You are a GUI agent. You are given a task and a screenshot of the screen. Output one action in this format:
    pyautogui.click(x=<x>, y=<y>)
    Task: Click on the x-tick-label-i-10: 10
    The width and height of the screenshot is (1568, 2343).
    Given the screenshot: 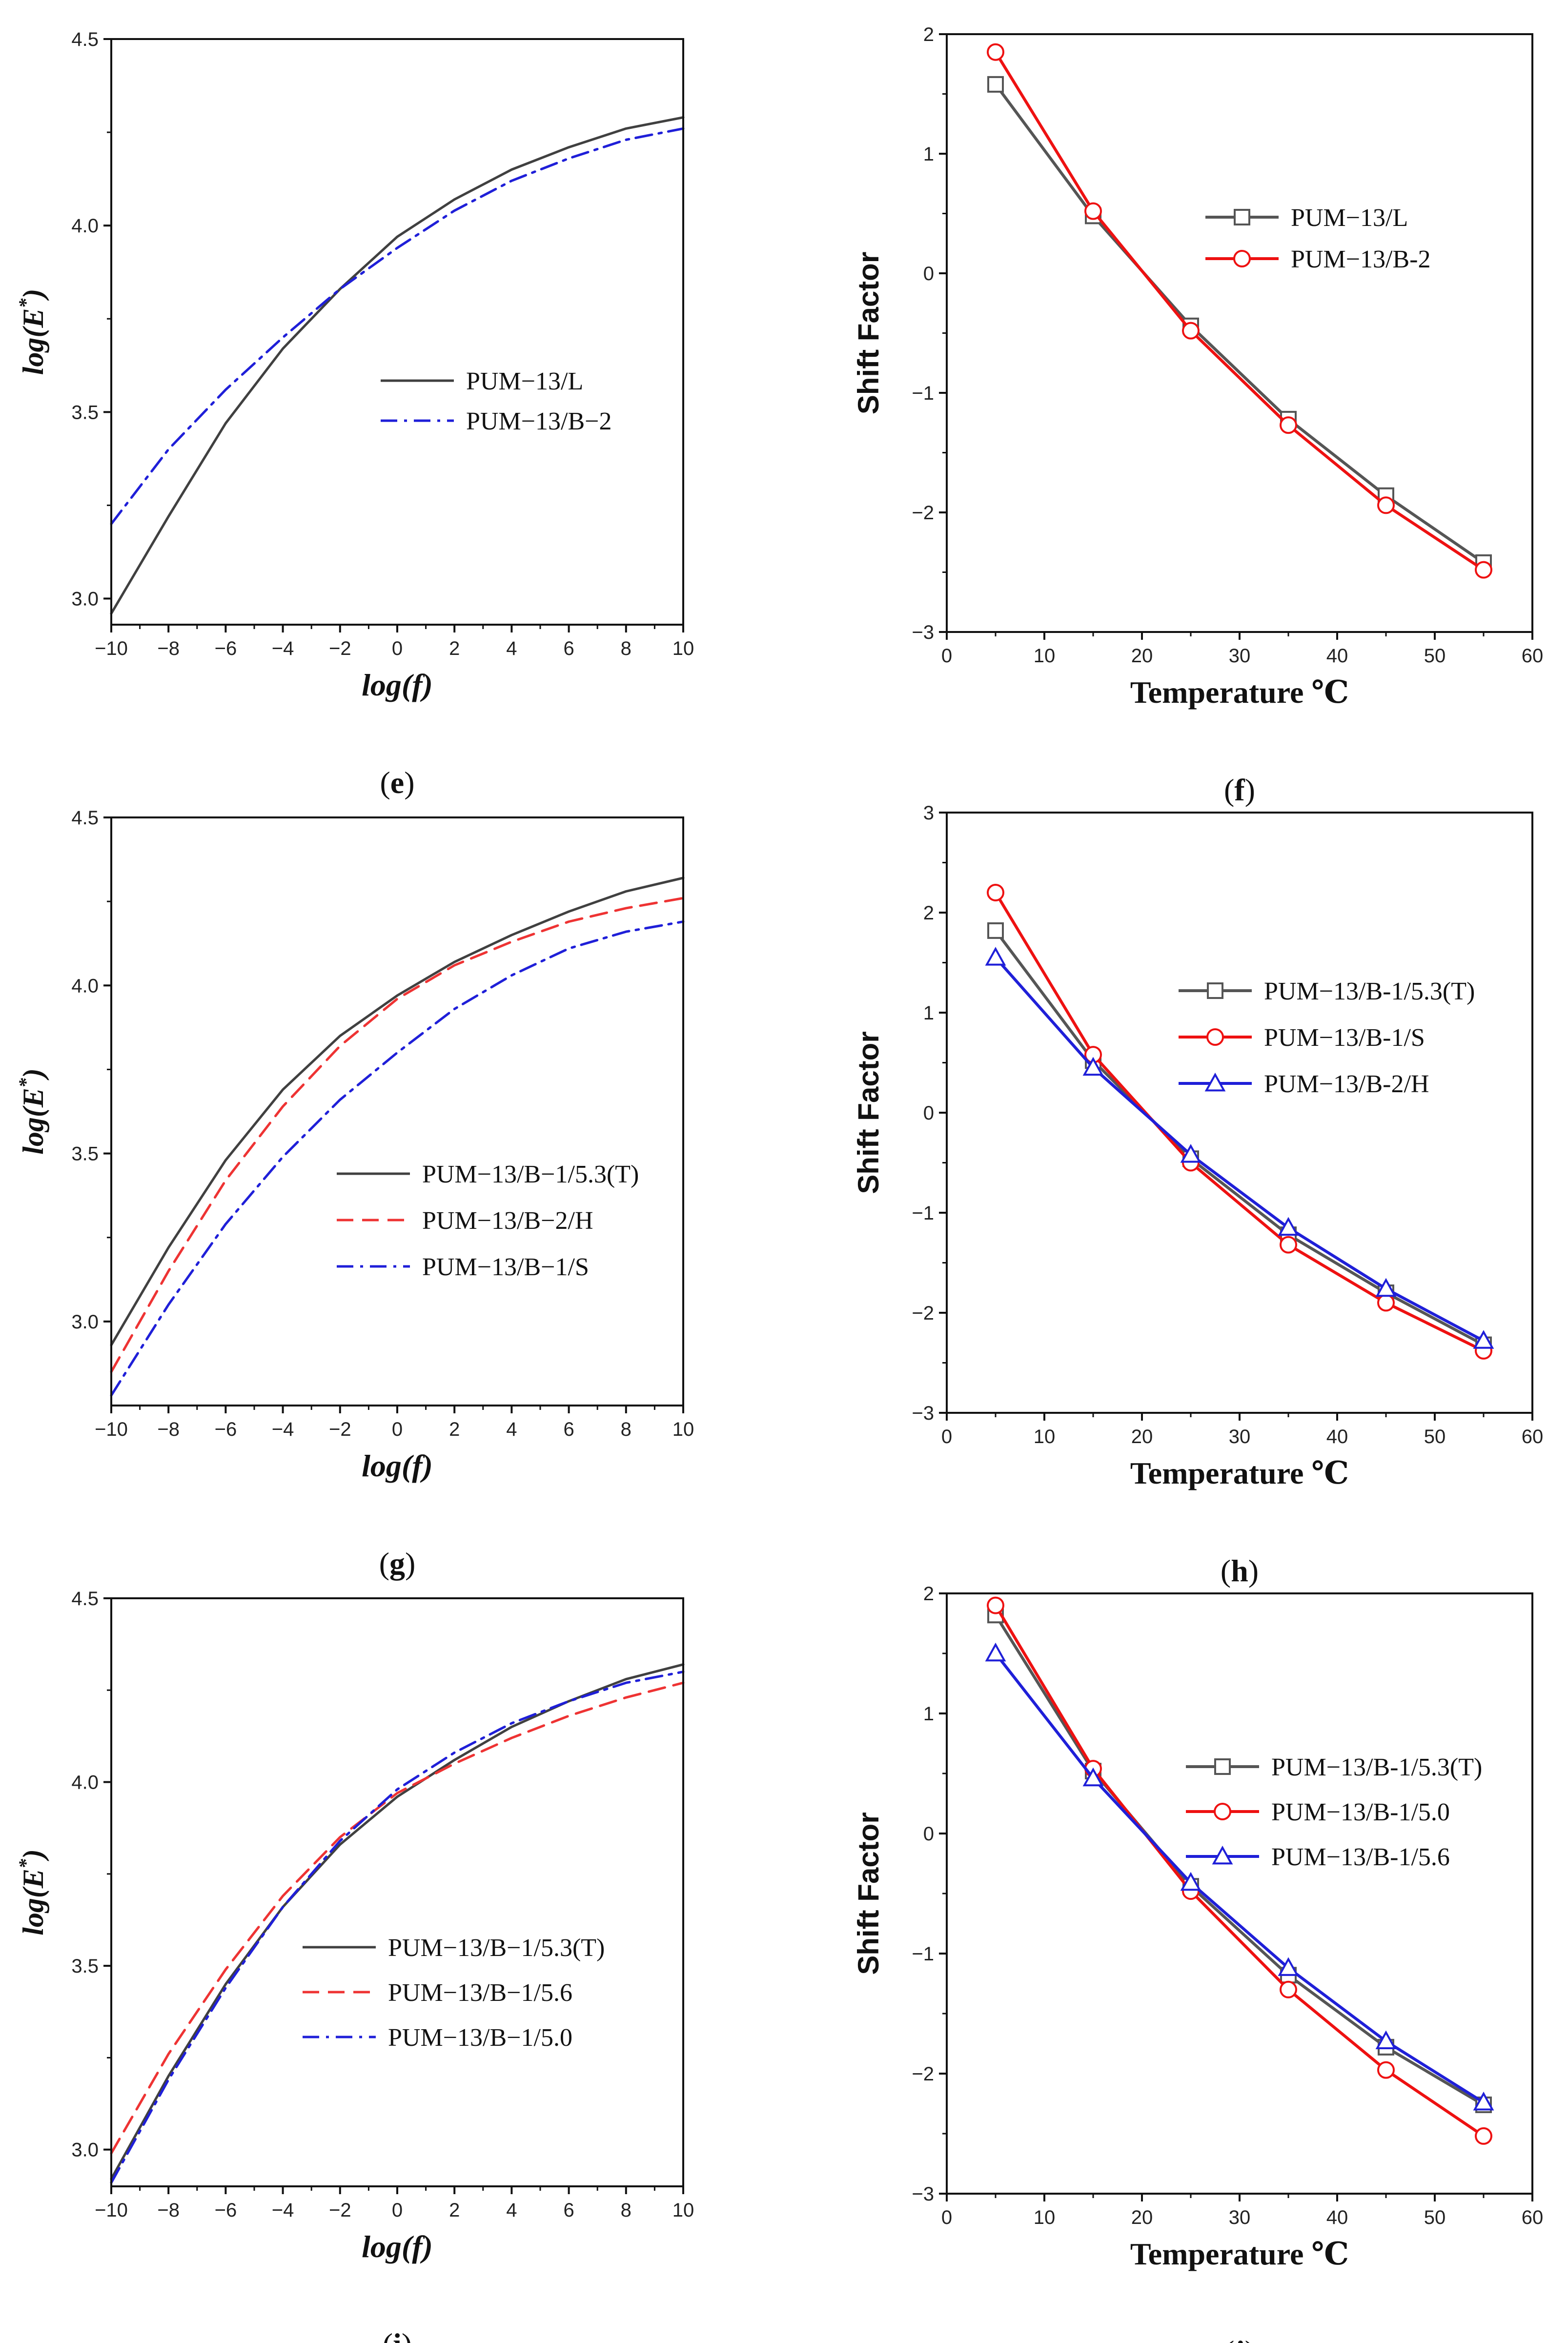 What is the action you would take?
    pyautogui.click(x=683, y=2210)
    